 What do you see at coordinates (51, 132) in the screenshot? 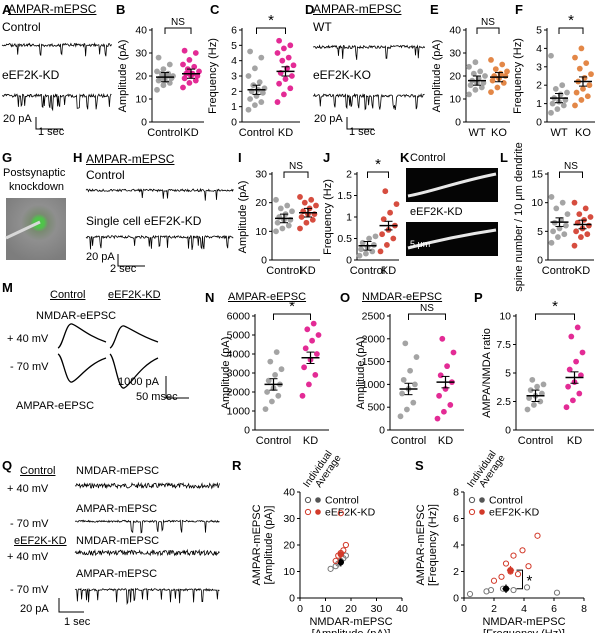
I see `a-scale-t: 1 sec` at bounding box center [51, 132].